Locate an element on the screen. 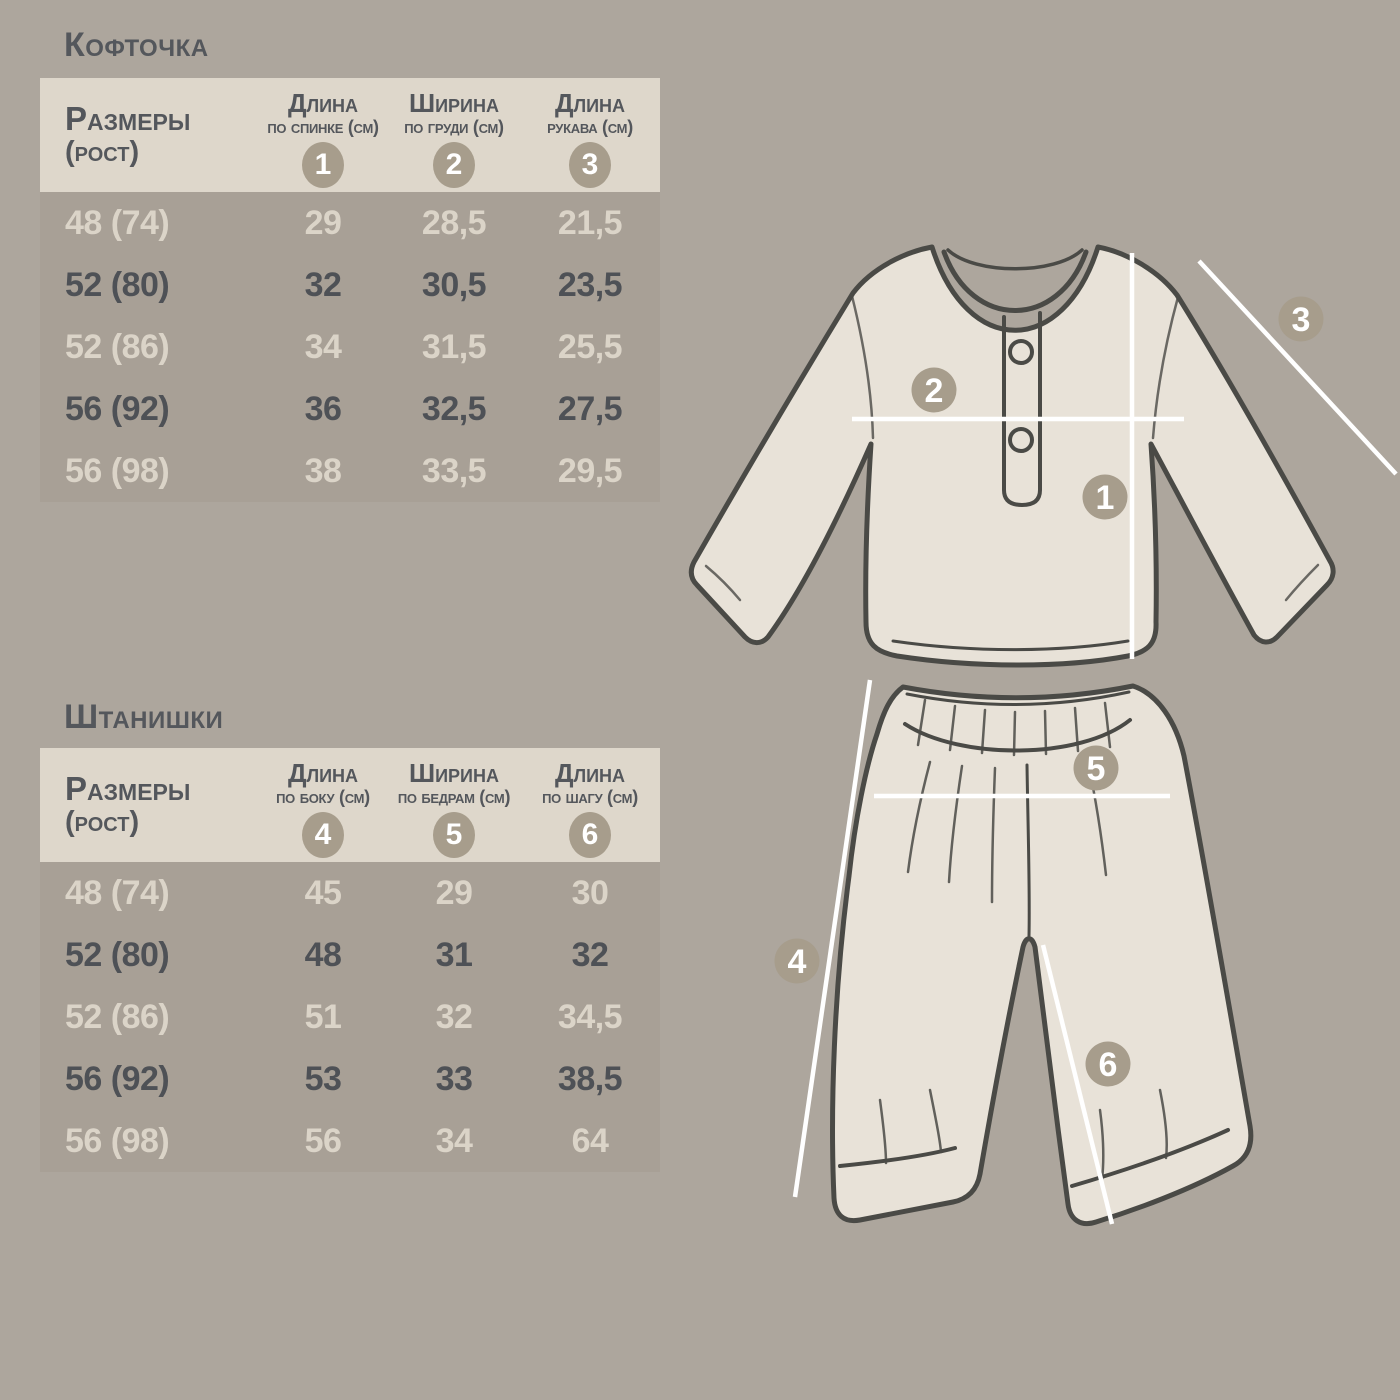 The height and width of the screenshot is (1400, 1400). marker-badge-4: 4 is located at coordinates (323, 835).